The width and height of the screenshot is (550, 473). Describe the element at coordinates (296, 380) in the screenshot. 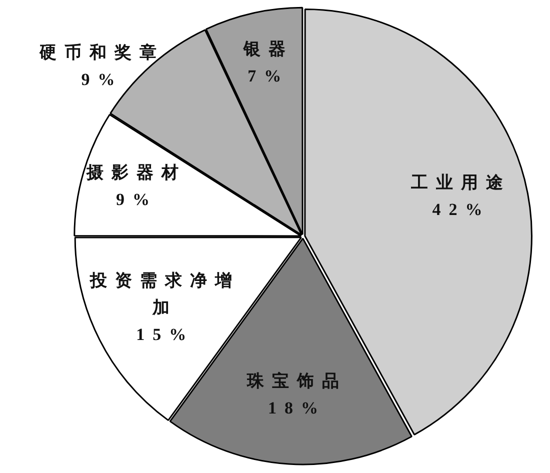

I see `slice-label: 珠宝饰品` at that location.